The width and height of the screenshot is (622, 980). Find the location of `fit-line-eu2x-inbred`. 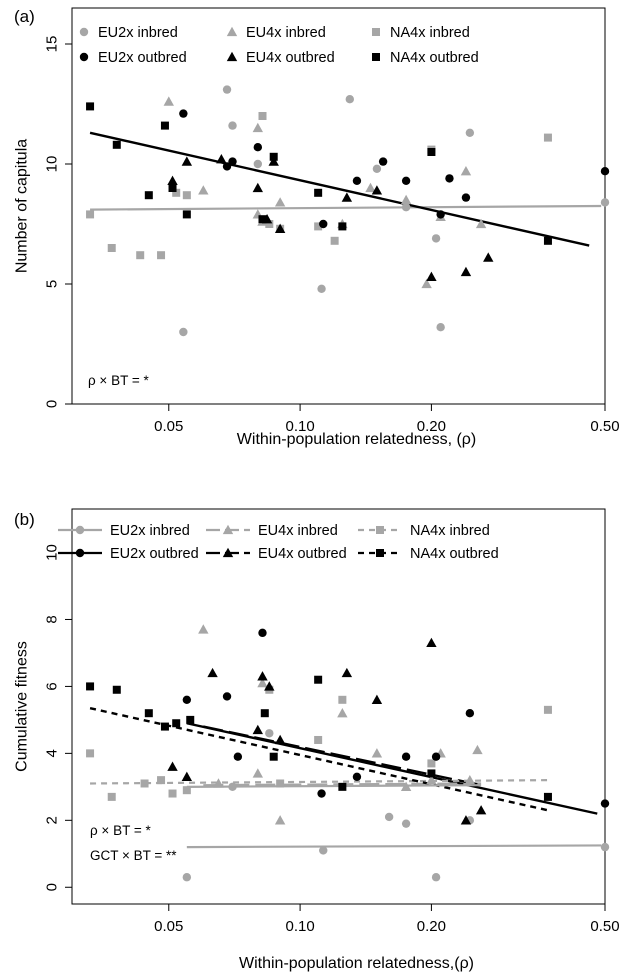

fit-line-eu2x-inbred is located at coordinates (394, 846).